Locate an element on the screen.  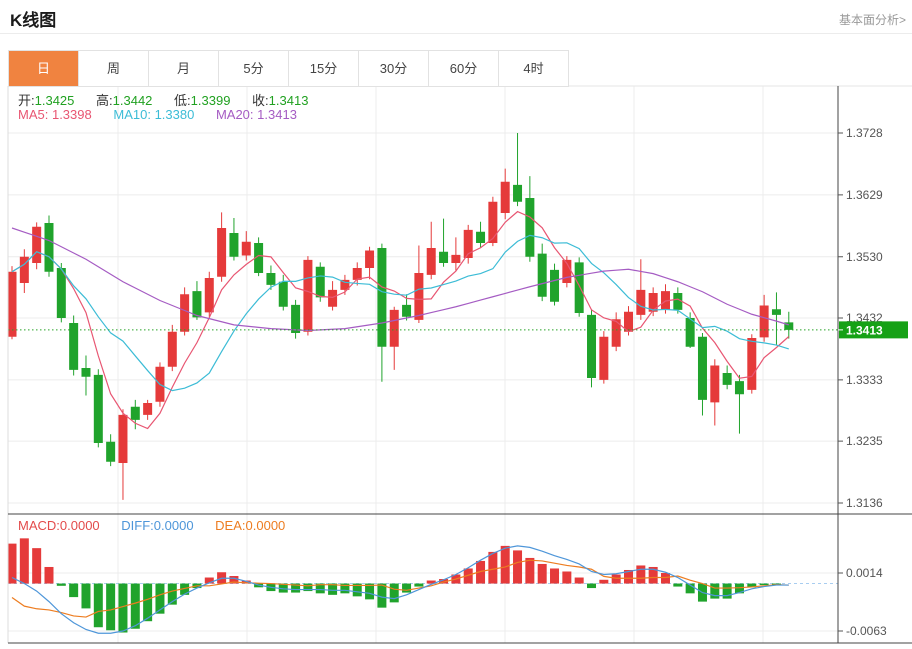
tab-5min: 5分 is located at coordinates (254, 68).